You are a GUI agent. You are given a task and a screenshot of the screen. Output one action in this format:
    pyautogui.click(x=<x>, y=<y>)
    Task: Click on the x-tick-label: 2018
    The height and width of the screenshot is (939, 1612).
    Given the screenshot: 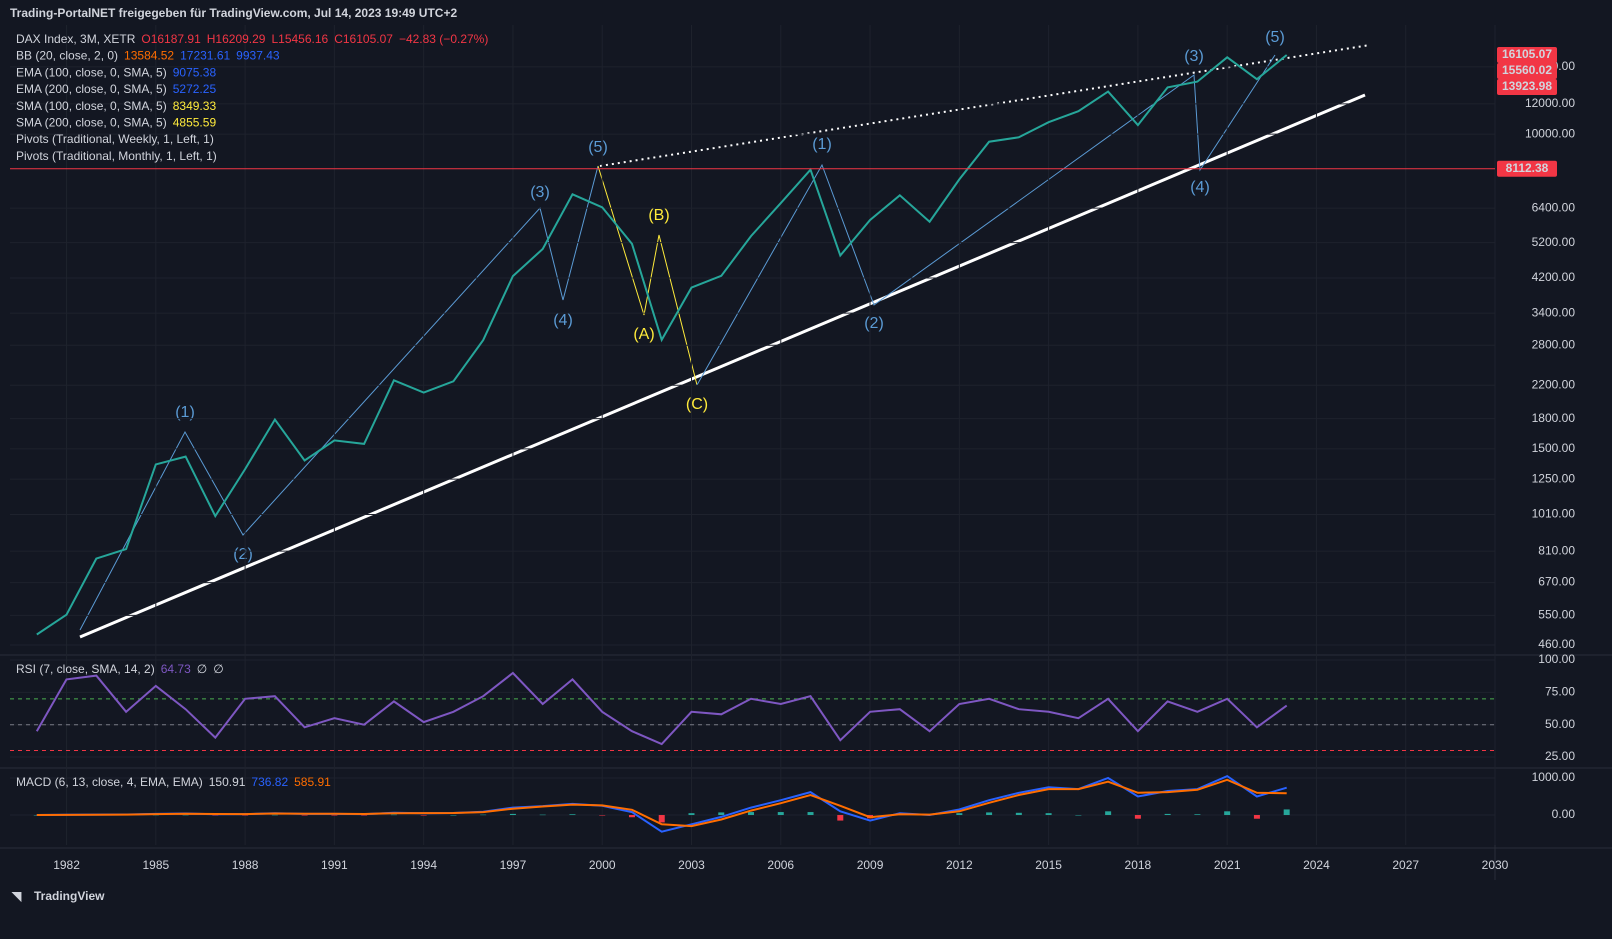 What is the action you would take?
    pyautogui.click(x=1138, y=865)
    